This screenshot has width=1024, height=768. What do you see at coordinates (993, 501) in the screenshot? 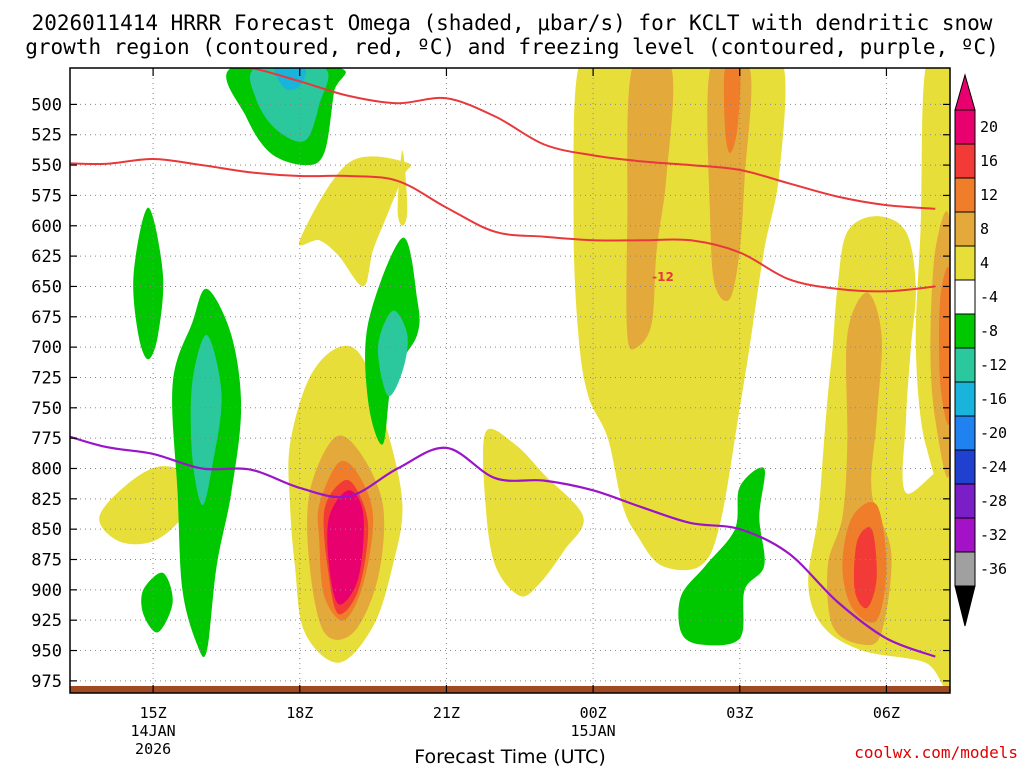
I see `colorbar-label: -28` at bounding box center [993, 501].